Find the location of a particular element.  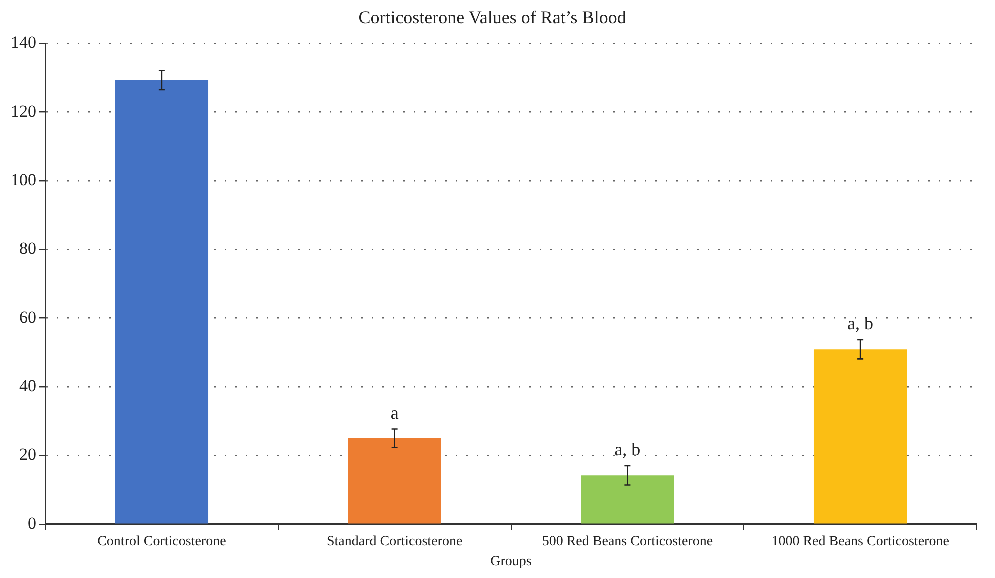

y-tick-label: 100 is located at coordinates (23, 180).